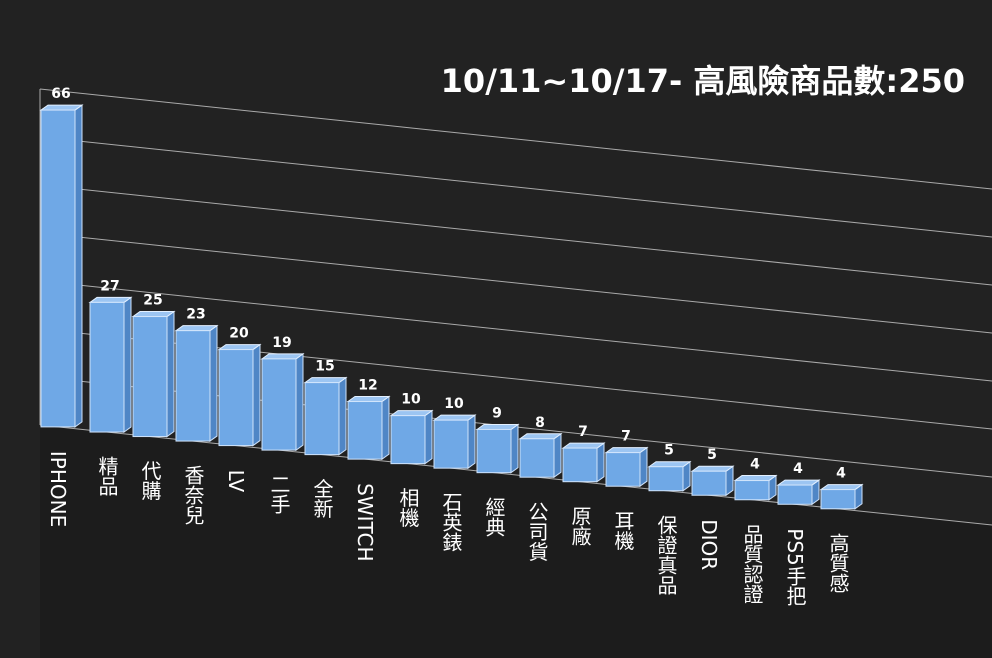  Describe the element at coordinates (408, 507) in the screenshot. I see `x-tick-label: 相機` at that location.